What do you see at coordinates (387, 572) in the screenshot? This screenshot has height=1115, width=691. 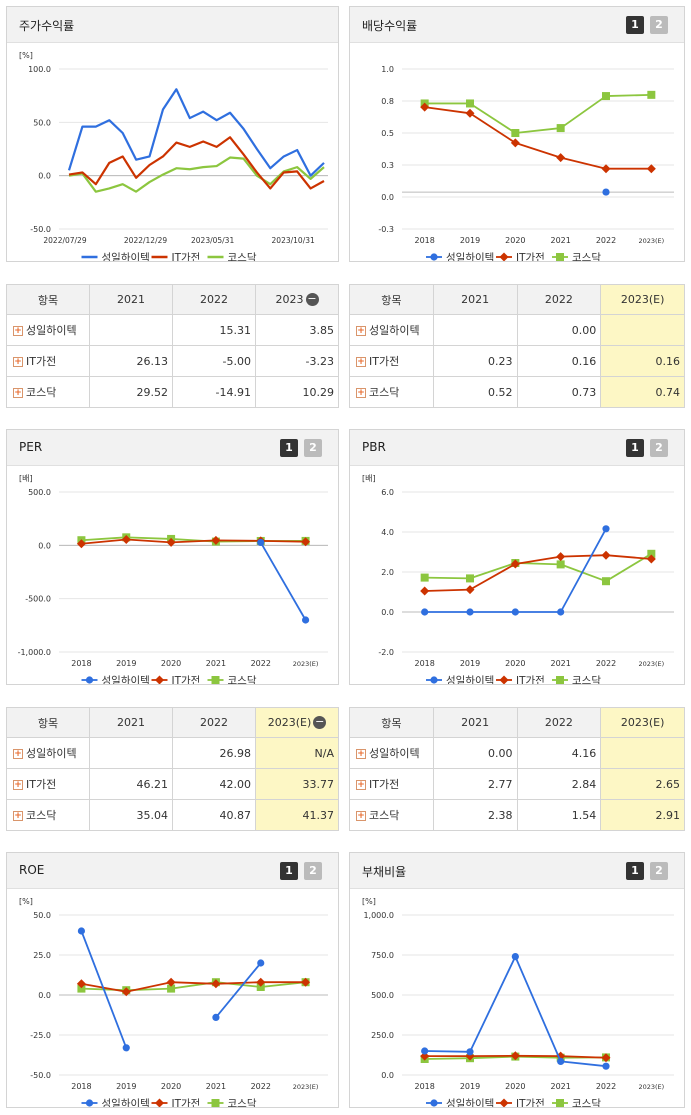 I see `y-tick-label: 2.0` at bounding box center [387, 572].